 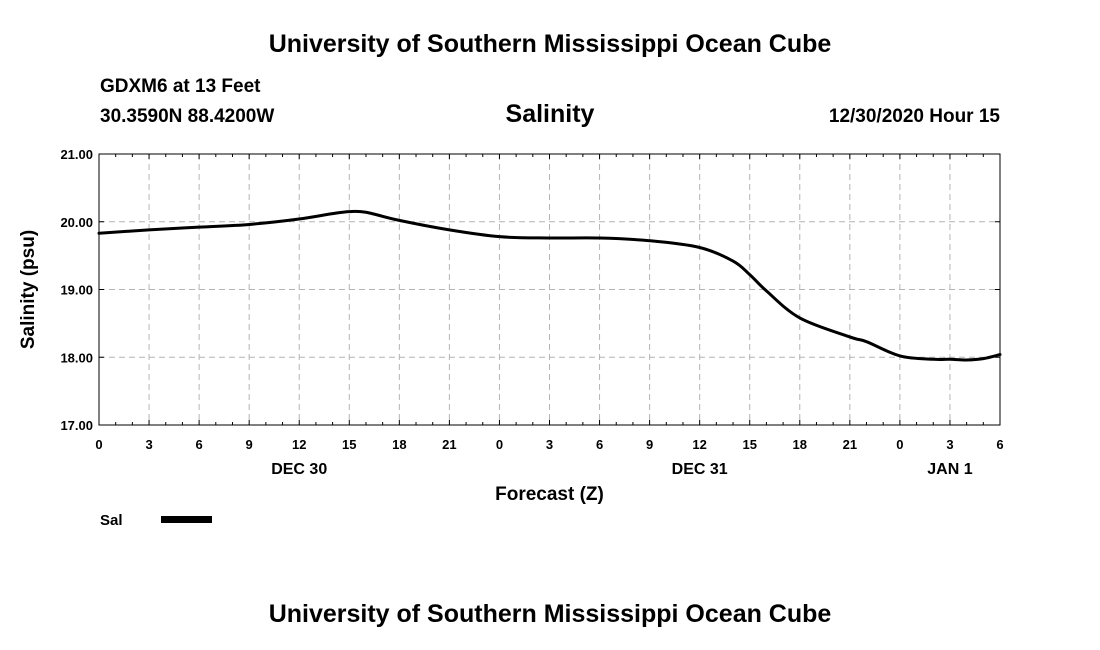 I want to click on coordinates-label: 30.3590N 88.4200W, so click(x=187, y=116).